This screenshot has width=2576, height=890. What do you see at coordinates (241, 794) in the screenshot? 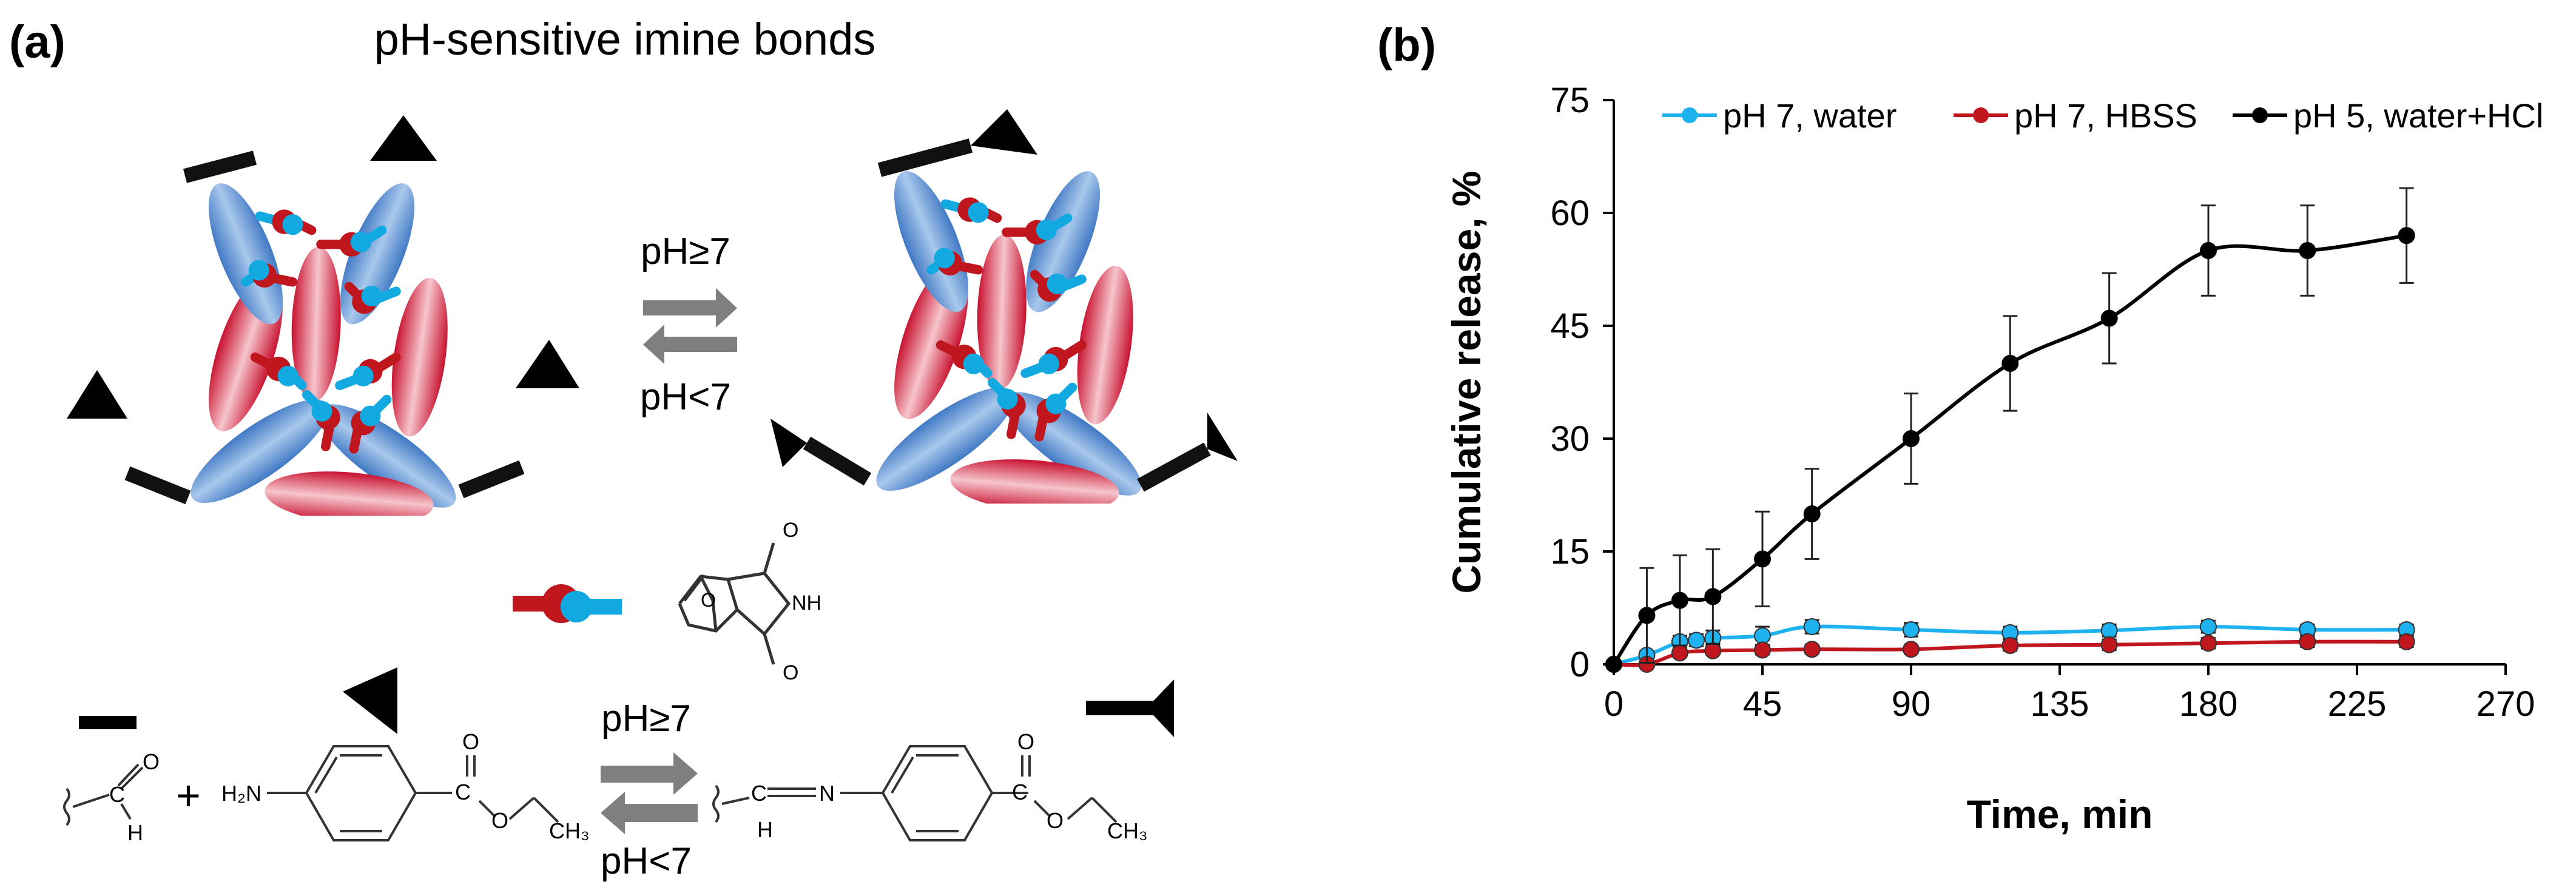
I see `svg-text: H₂N` at bounding box center [241, 794].